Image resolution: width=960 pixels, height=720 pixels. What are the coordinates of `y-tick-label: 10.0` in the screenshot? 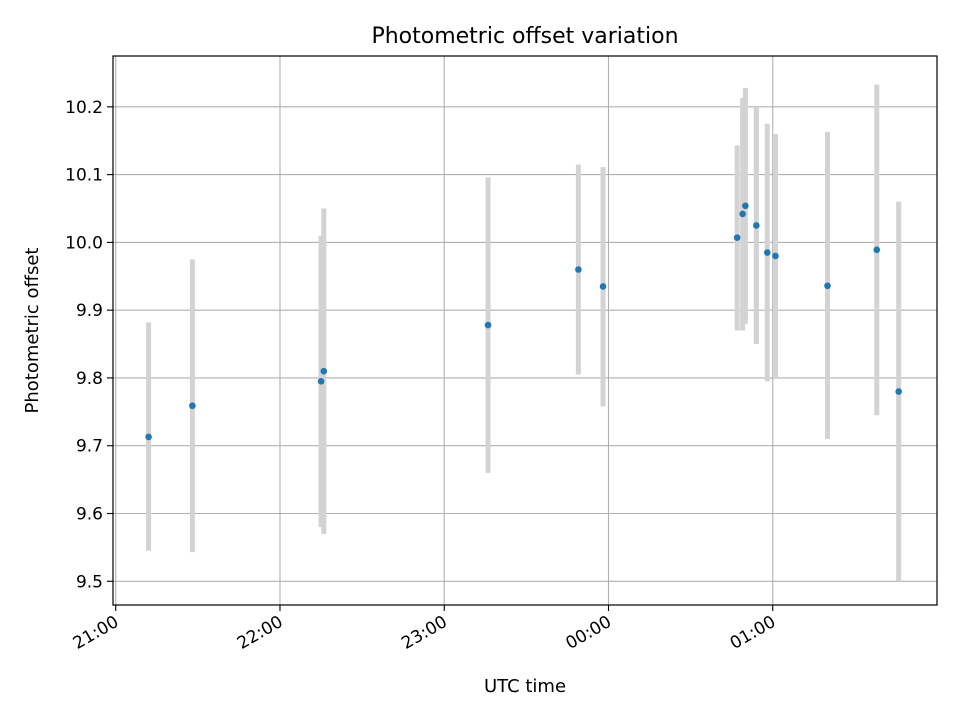 It's located at (84, 243).